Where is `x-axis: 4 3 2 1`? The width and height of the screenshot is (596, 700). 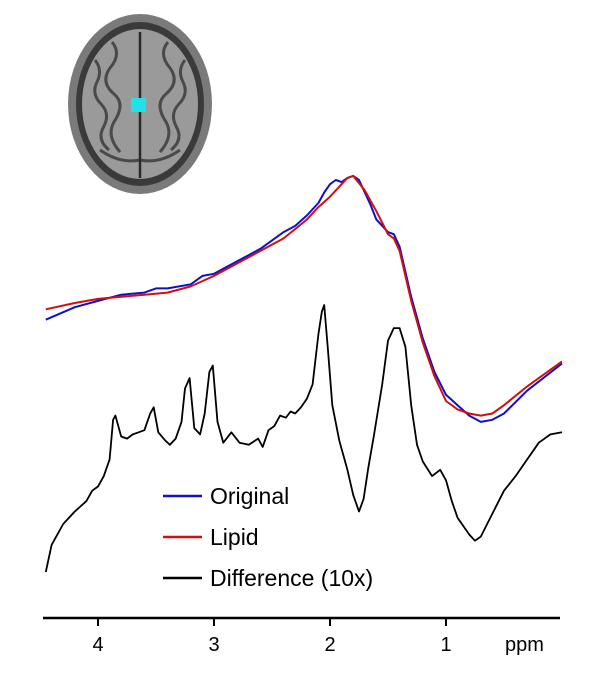
x-axis: 4 3 2 1 is located at coordinates (301, 636).